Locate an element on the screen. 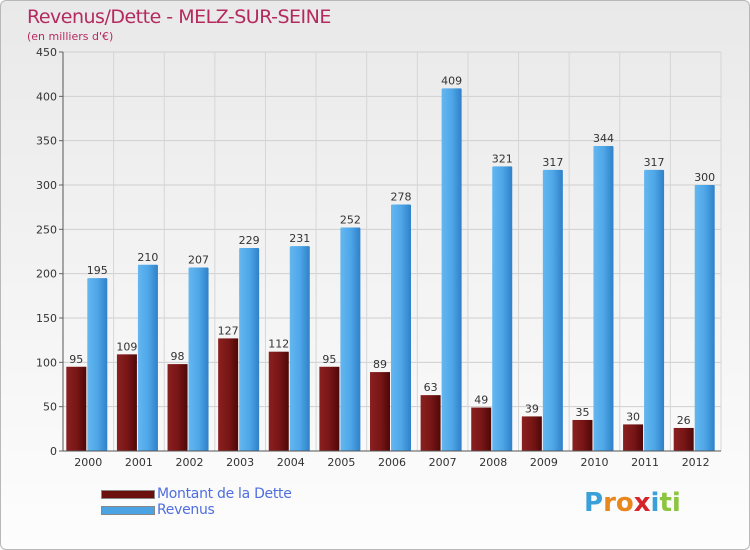  y-tick-label: 300 is located at coordinates (46, 185).